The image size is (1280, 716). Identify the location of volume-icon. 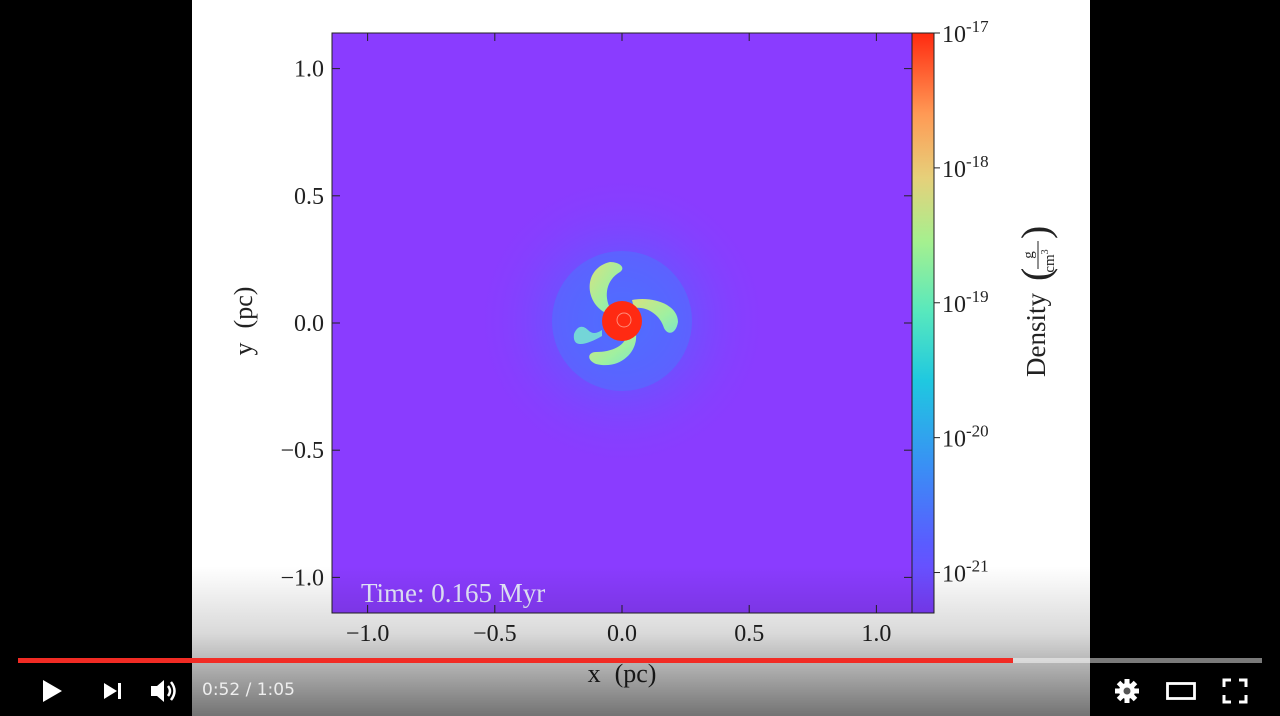
(163, 691).